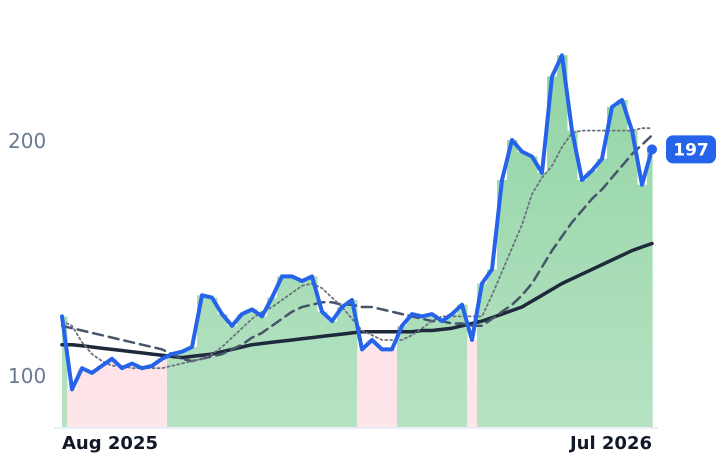 This screenshot has height=464, width=718. What do you see at coordinates (652, 149) in the screenshot?
I see `last-point` at bounding box center [652, 149].